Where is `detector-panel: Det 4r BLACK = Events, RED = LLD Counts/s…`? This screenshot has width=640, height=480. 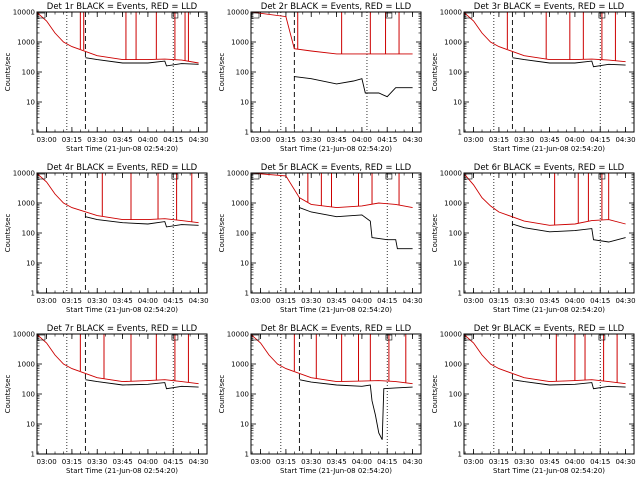
detector-panel: Det 4r BLACK = Events, RED = LLD Counts/s… is located at coordinates (106, 238).